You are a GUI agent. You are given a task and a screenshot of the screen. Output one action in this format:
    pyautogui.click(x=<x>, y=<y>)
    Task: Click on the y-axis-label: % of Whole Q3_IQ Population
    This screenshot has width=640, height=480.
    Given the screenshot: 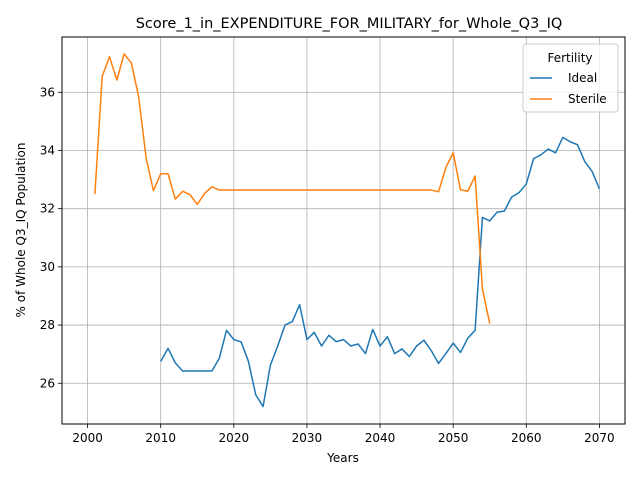 What is the action you would take?
    pyautogui.click(x=21, y=230)
    